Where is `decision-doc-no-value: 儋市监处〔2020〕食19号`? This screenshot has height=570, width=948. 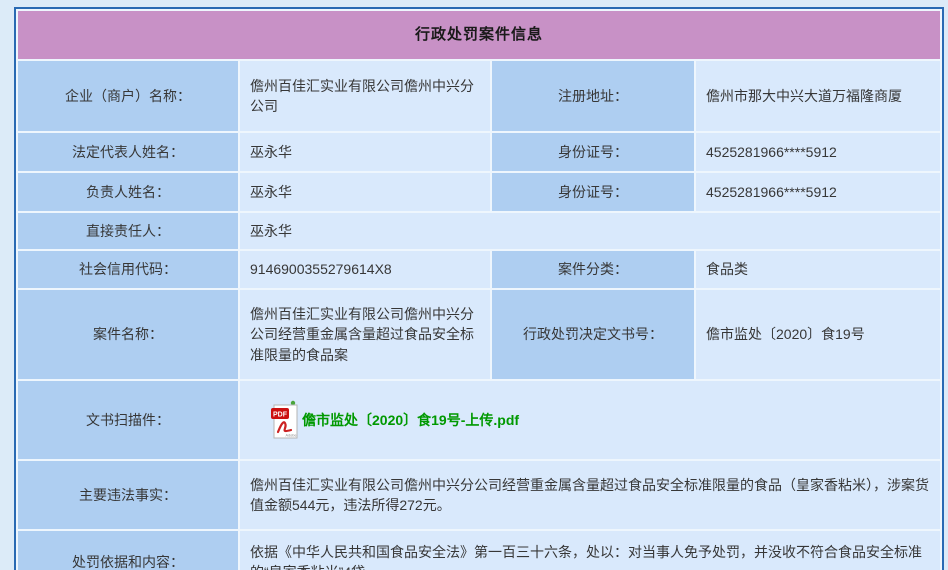
decision-doc-no-value: 儋市监处〔2020〕食19号 is located at coordinates (818, 334).